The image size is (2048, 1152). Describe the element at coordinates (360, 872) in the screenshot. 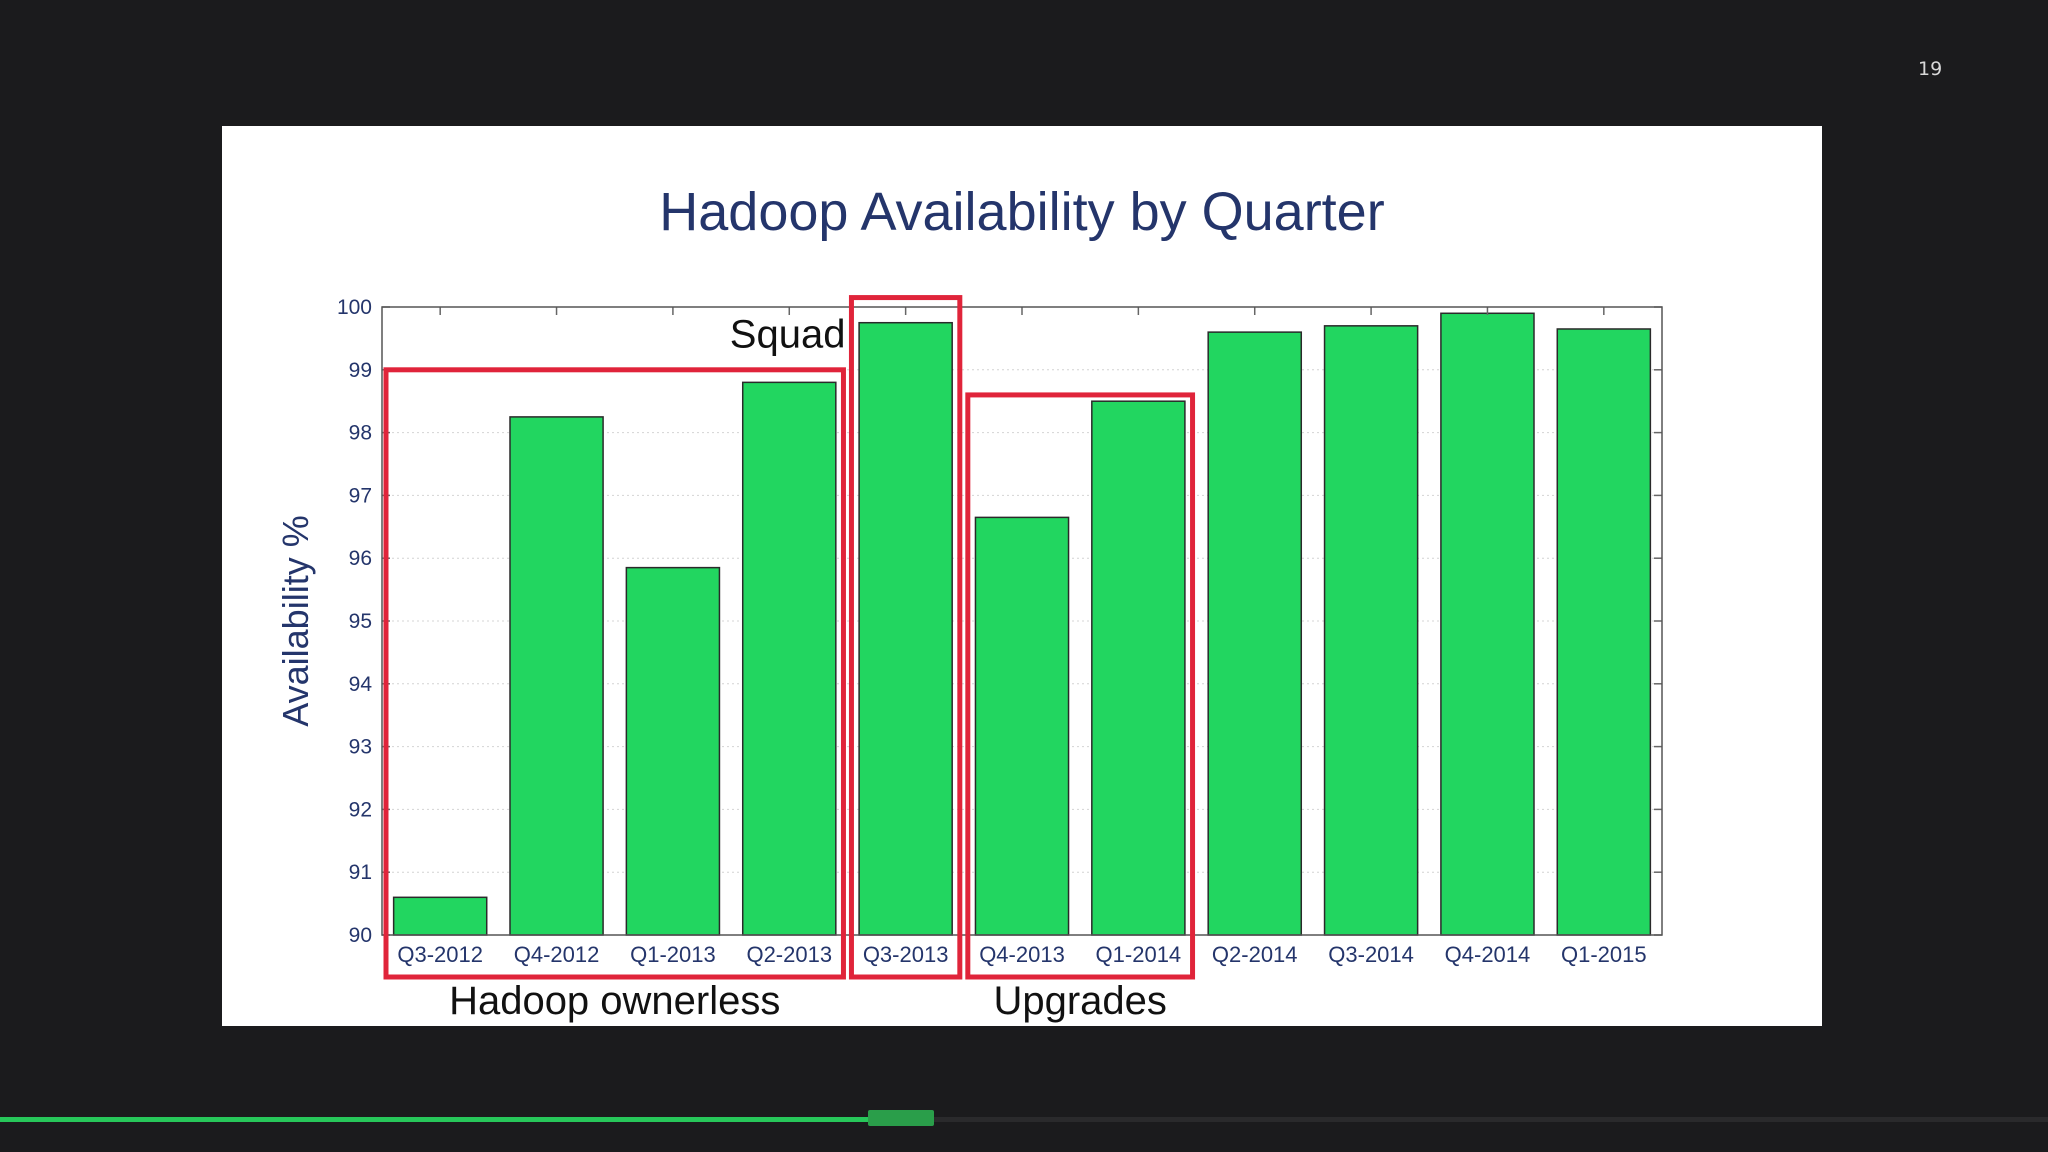

I see `y-tick-label: 91` at that location.